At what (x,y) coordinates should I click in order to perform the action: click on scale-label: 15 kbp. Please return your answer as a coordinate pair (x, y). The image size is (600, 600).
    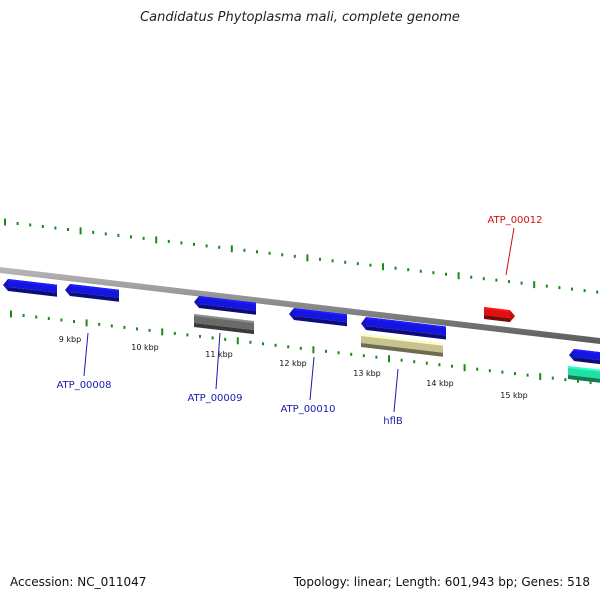
    Looking at the image, I should click on (514, 395).